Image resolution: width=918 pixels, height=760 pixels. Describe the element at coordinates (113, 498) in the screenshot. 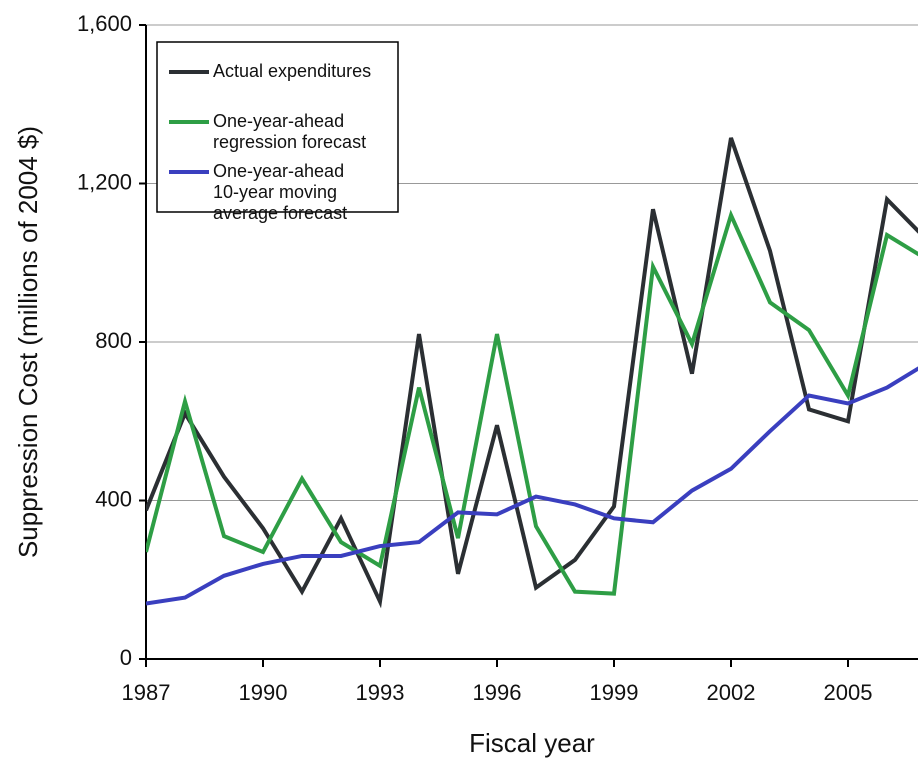

I see `y-tick-label: 400` at that location.